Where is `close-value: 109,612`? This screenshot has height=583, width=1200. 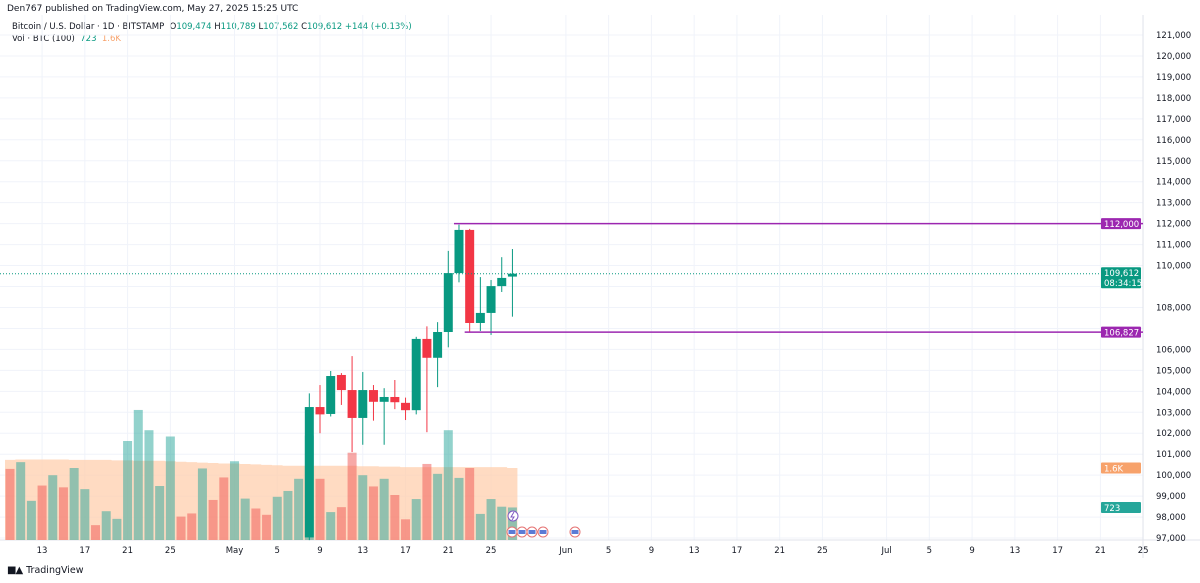 close-value: 109,612 is located at coordinates (325, 27).